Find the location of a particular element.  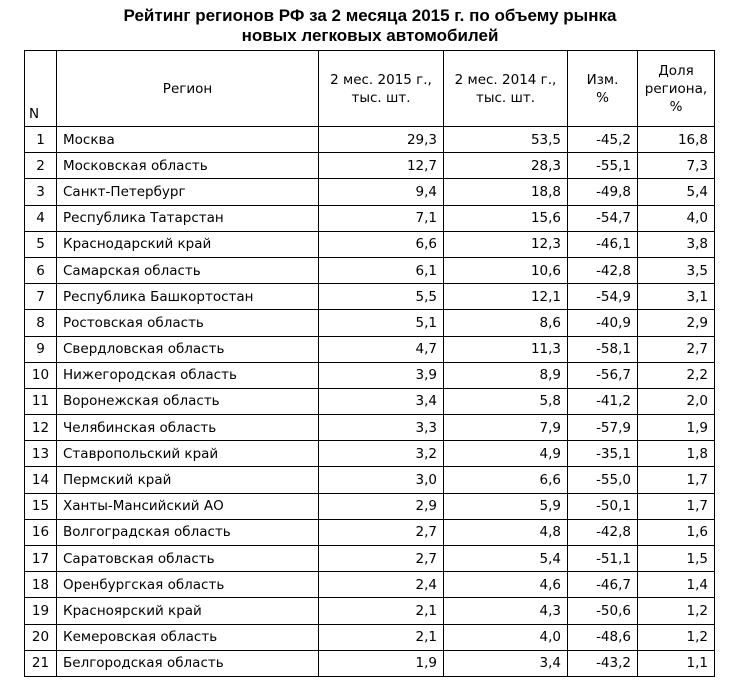

cell-2015: 5,5 is located at coordinates (381, 297).